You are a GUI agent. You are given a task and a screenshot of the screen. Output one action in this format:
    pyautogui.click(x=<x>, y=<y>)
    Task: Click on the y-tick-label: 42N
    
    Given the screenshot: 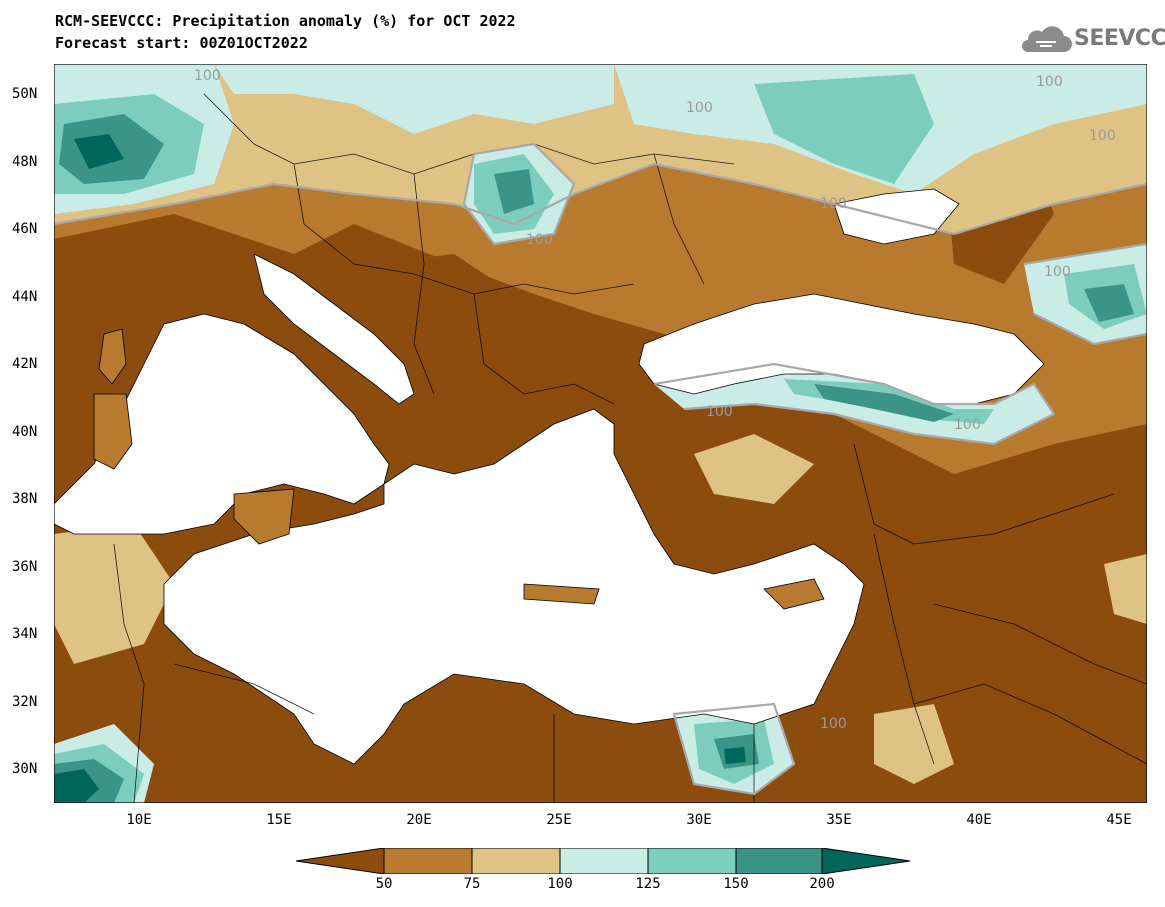 What is the action you would take?
    pyautogui.click(x=25, y=364)
    